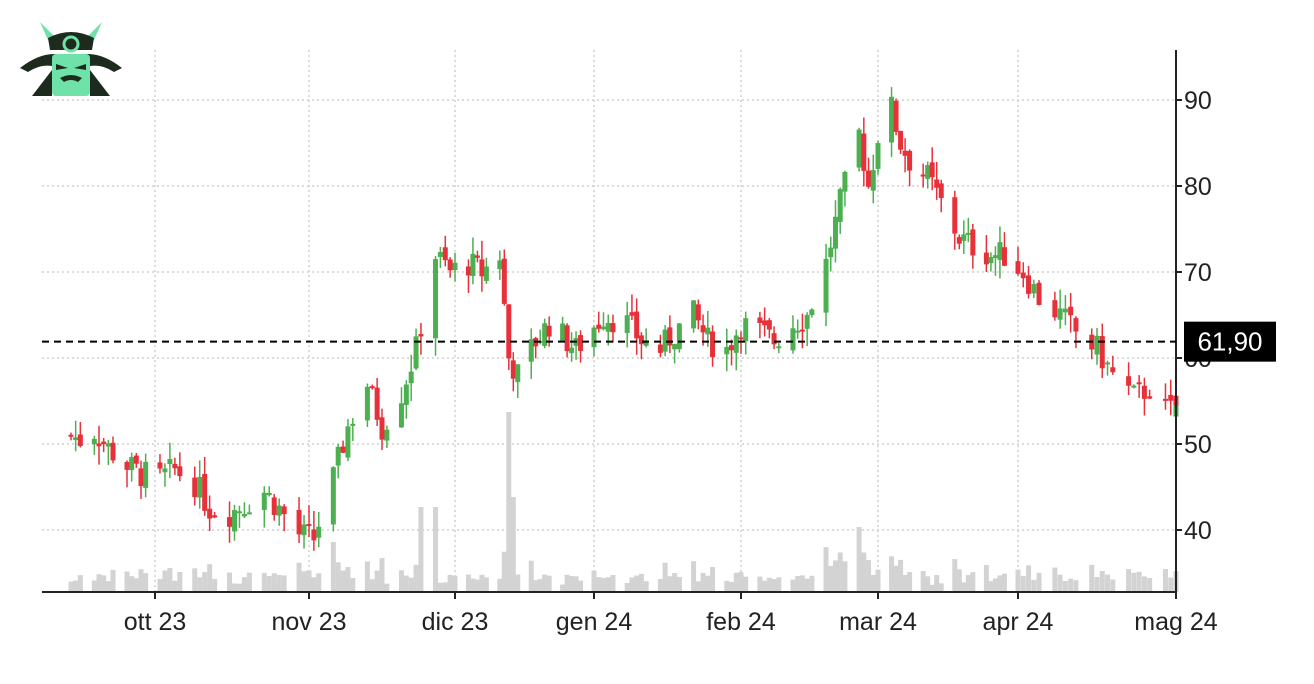 The image size is (1314, 684). I want to click on y-axis-ticks: 405060708090, so click(1194, 316).